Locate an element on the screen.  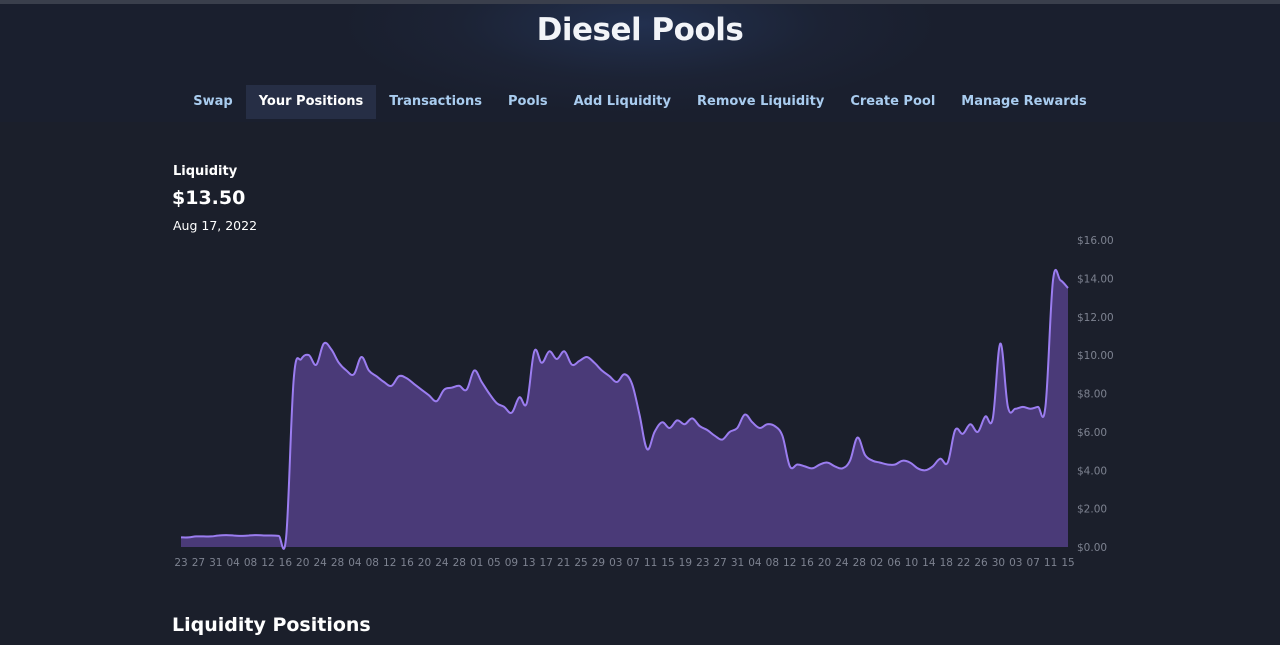
x-tick-label: 02 is located at coordinates (876, 563).